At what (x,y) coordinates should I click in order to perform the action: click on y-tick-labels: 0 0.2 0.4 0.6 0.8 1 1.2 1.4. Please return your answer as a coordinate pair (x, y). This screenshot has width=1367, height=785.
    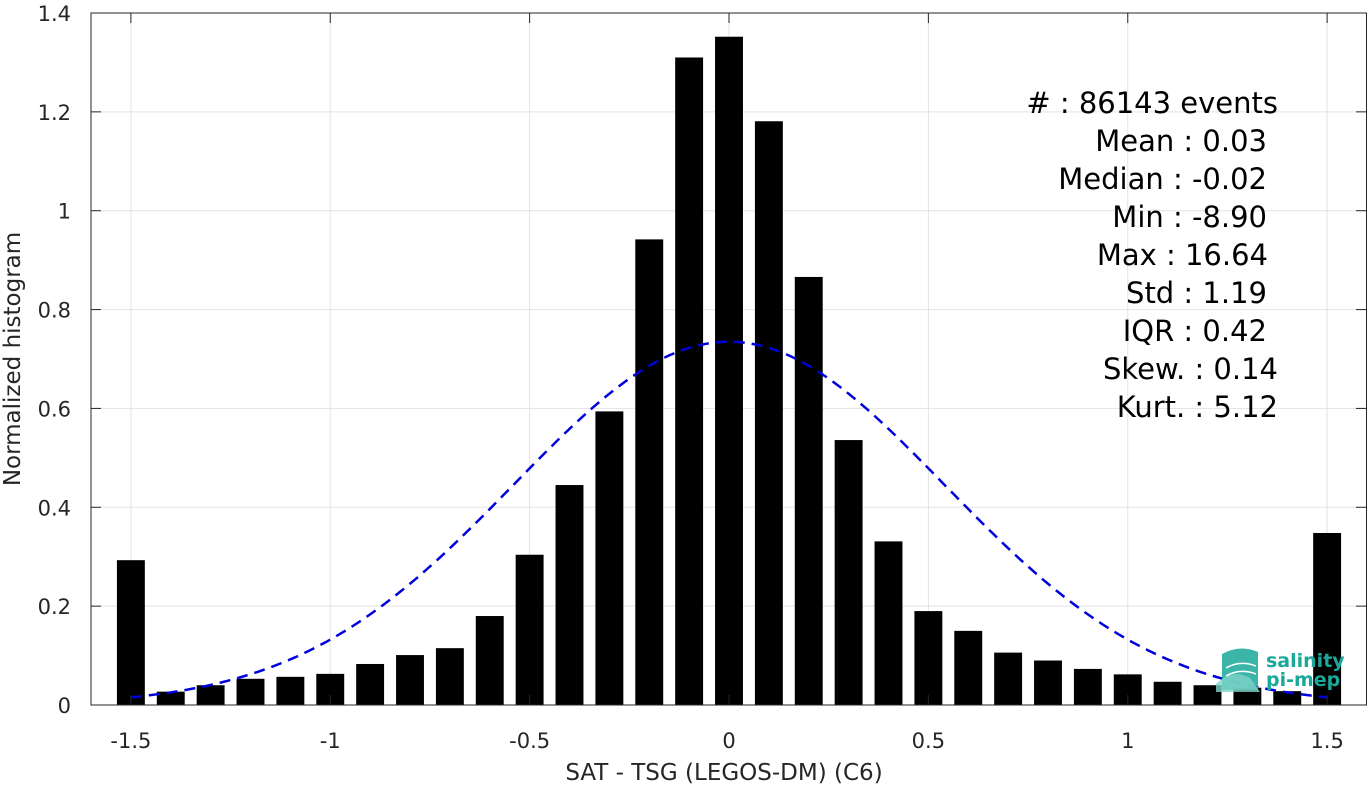
    Looking at the image, I should click on (54, 360).